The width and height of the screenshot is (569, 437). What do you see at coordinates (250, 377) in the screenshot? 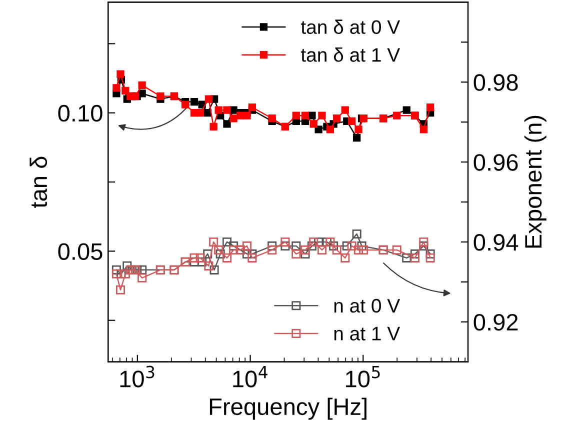
I see `x-tick-label: 10$^{4}$` at bounding box center [250, 377].